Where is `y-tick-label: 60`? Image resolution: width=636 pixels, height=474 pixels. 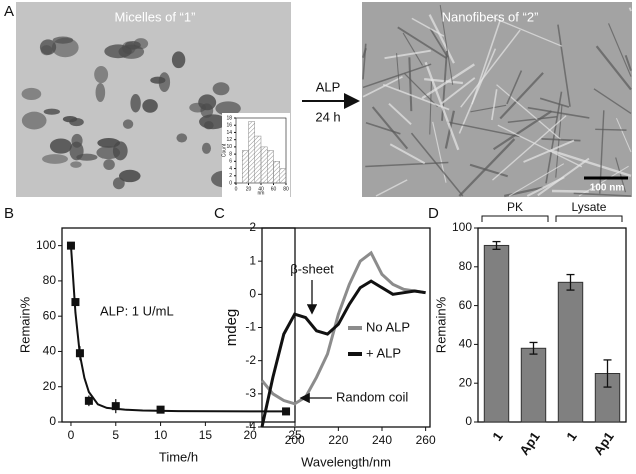
y-tick-label: 60 is located at coordinates (466, 305).